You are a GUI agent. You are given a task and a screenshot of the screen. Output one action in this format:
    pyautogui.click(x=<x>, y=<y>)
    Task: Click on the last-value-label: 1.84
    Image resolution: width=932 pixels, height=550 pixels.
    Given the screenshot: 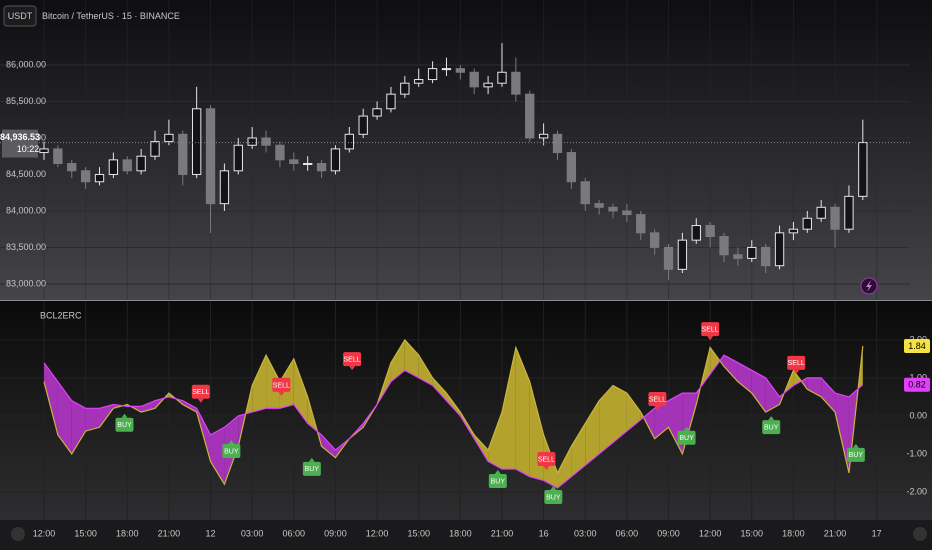 What is the action you would take?
    pyautogui.click(x=917, y=346)
    